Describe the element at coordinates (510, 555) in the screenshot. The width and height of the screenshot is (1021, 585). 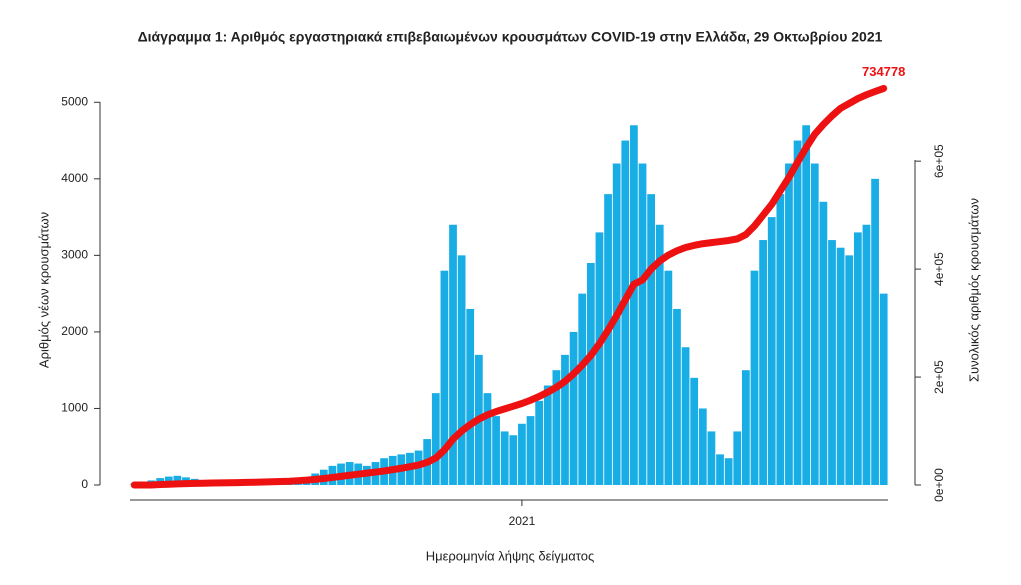
I see `x-axis-label: Ημερομηνία λήψης δείγματος` at that location.